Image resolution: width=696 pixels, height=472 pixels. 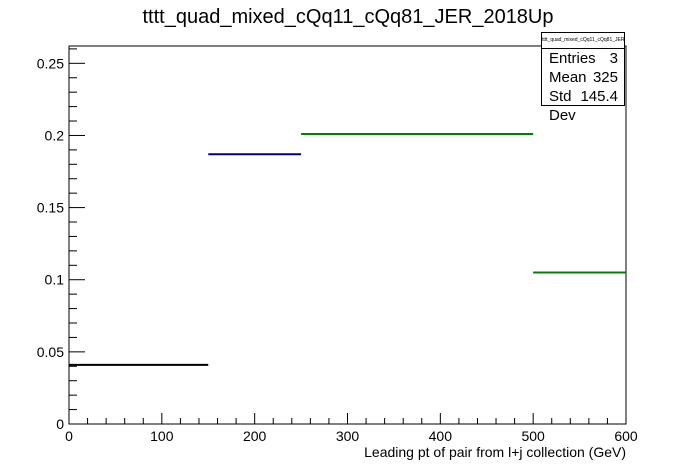 I want to click on stats-box-name: tttt_quad_mixed_cQq11_cQq81_JER_2018Up, so click(x=583, y=41).